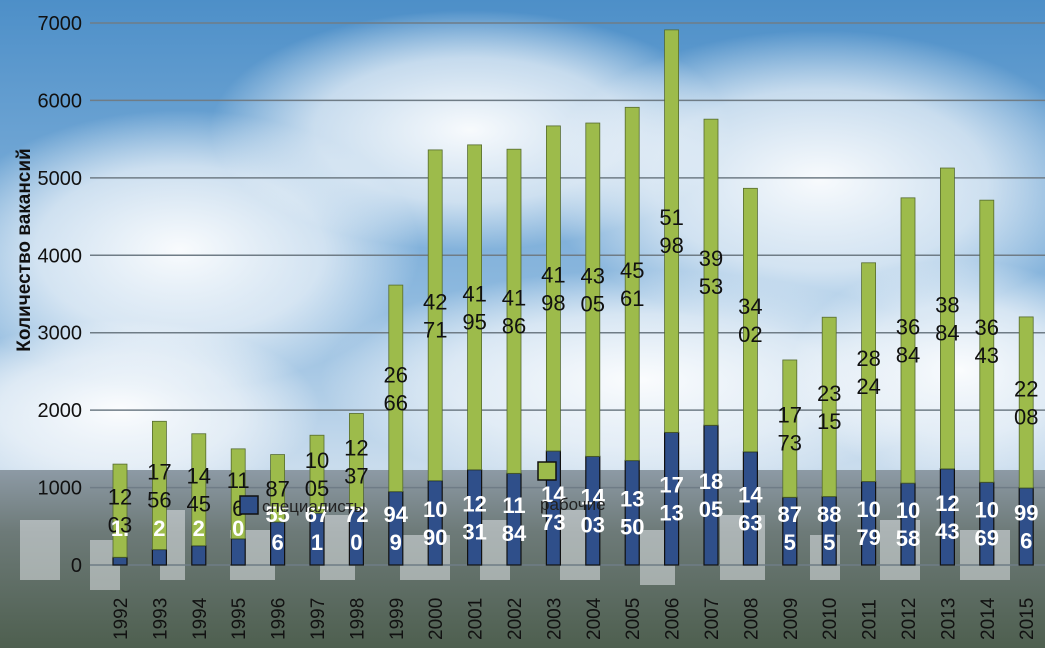  What do you see at coordinates (1026, 416) in the screenshot?
I see `data-label-workers: 08` at bounding box center [1026, 416].